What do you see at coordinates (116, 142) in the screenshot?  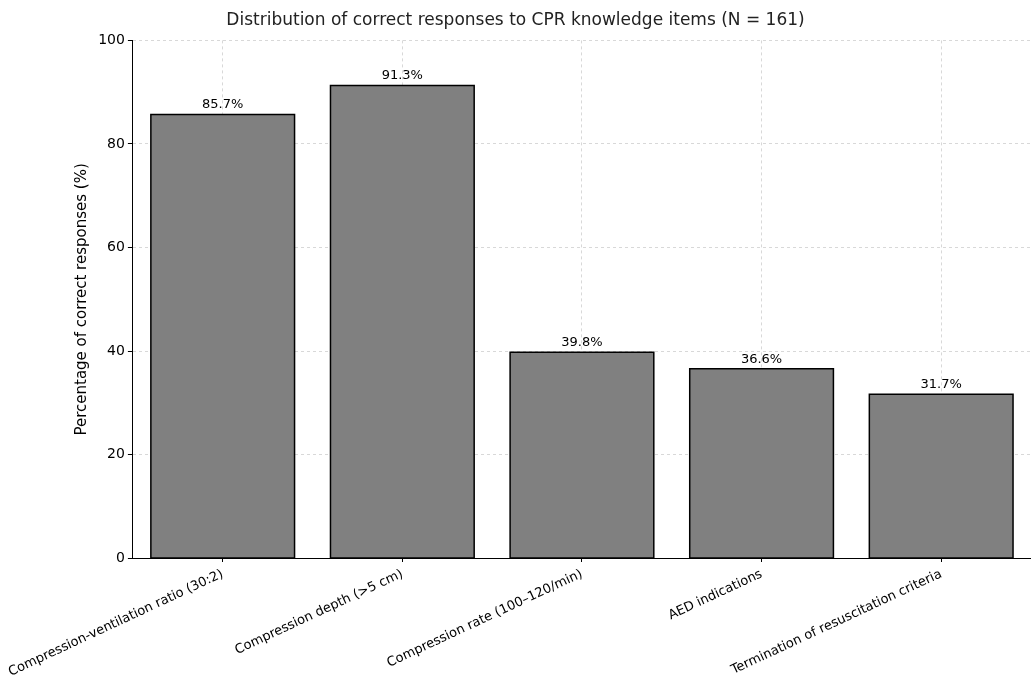 I see `y-tick-label: 80` at bounding box center [116, 142].